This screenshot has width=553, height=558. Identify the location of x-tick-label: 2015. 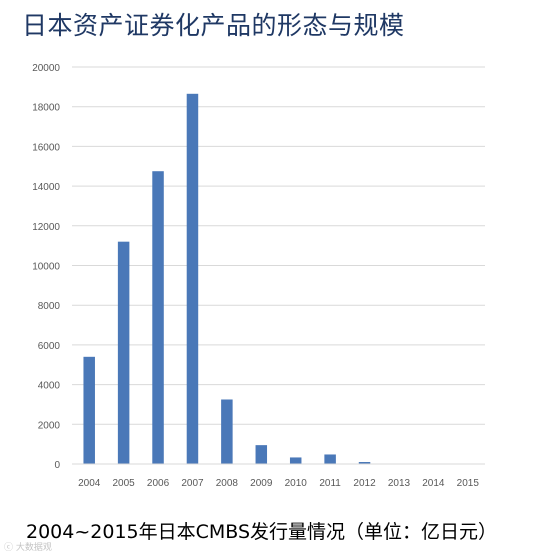
(468, 483).